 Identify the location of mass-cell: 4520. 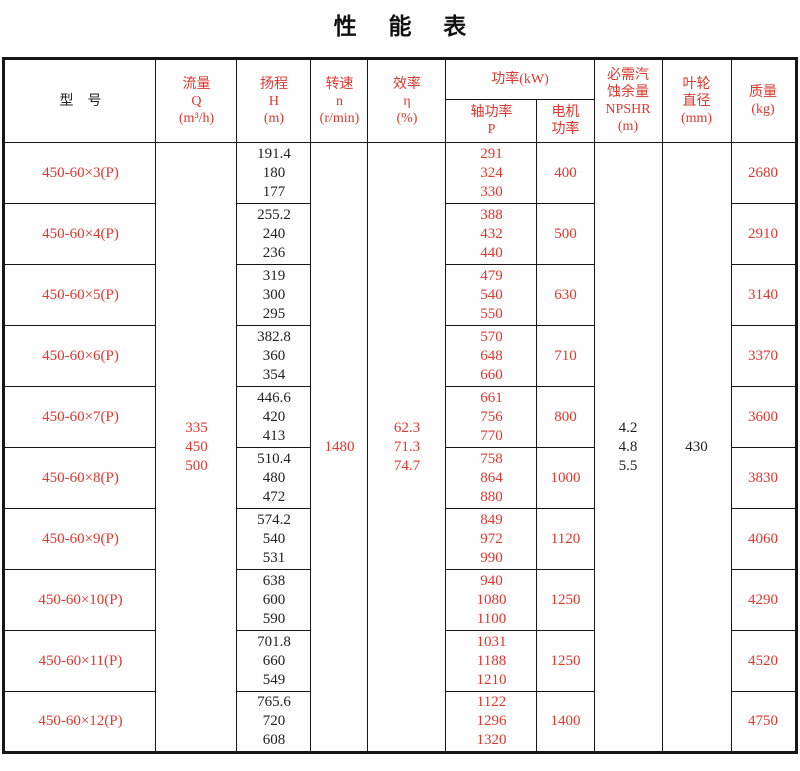
(763, 661).